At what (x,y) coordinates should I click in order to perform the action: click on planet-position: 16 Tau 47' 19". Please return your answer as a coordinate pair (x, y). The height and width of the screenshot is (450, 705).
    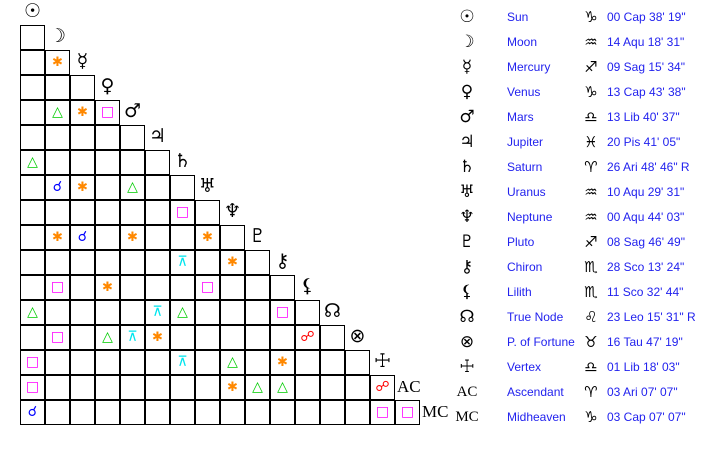
    Looking at the image, I should click on (645, 342).